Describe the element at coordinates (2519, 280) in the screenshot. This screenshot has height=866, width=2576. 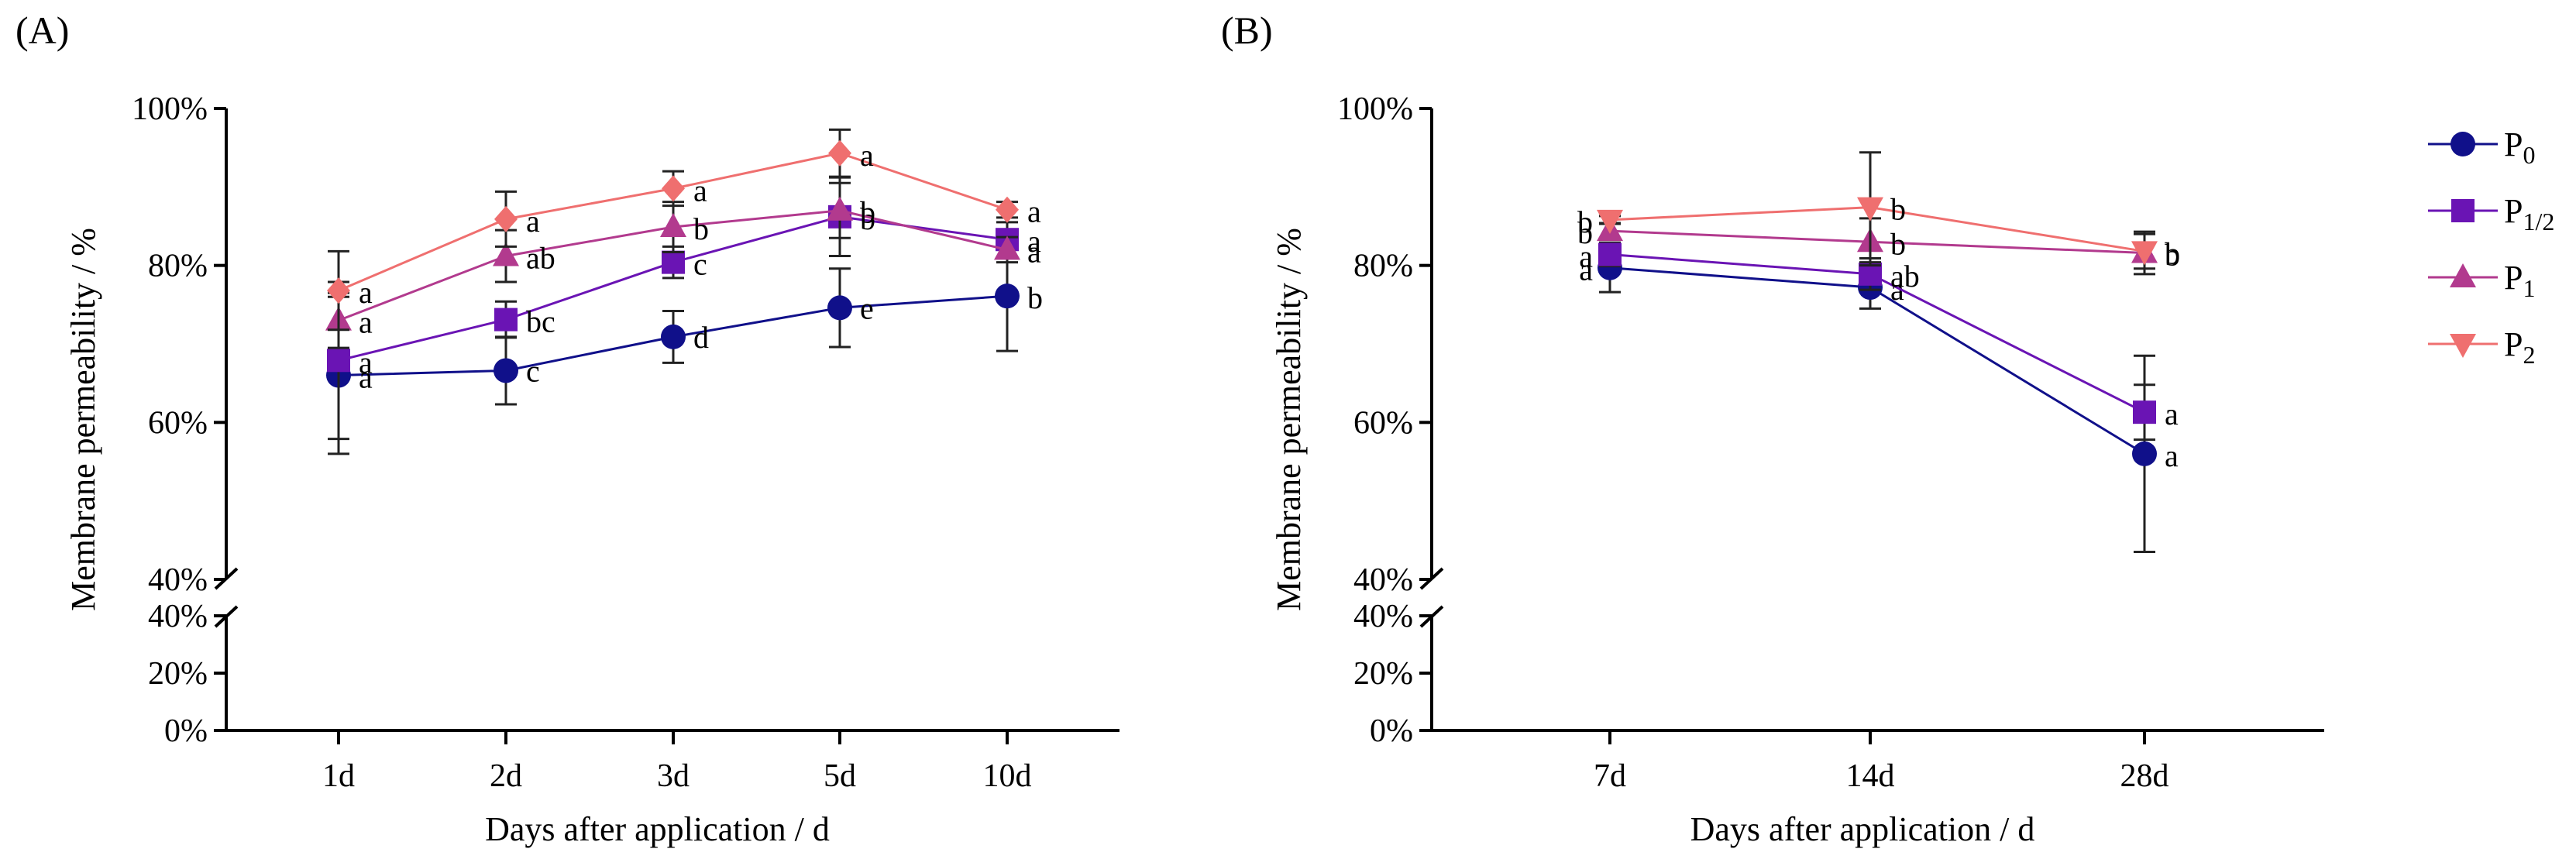
I see `legend-label: P1` at that location.